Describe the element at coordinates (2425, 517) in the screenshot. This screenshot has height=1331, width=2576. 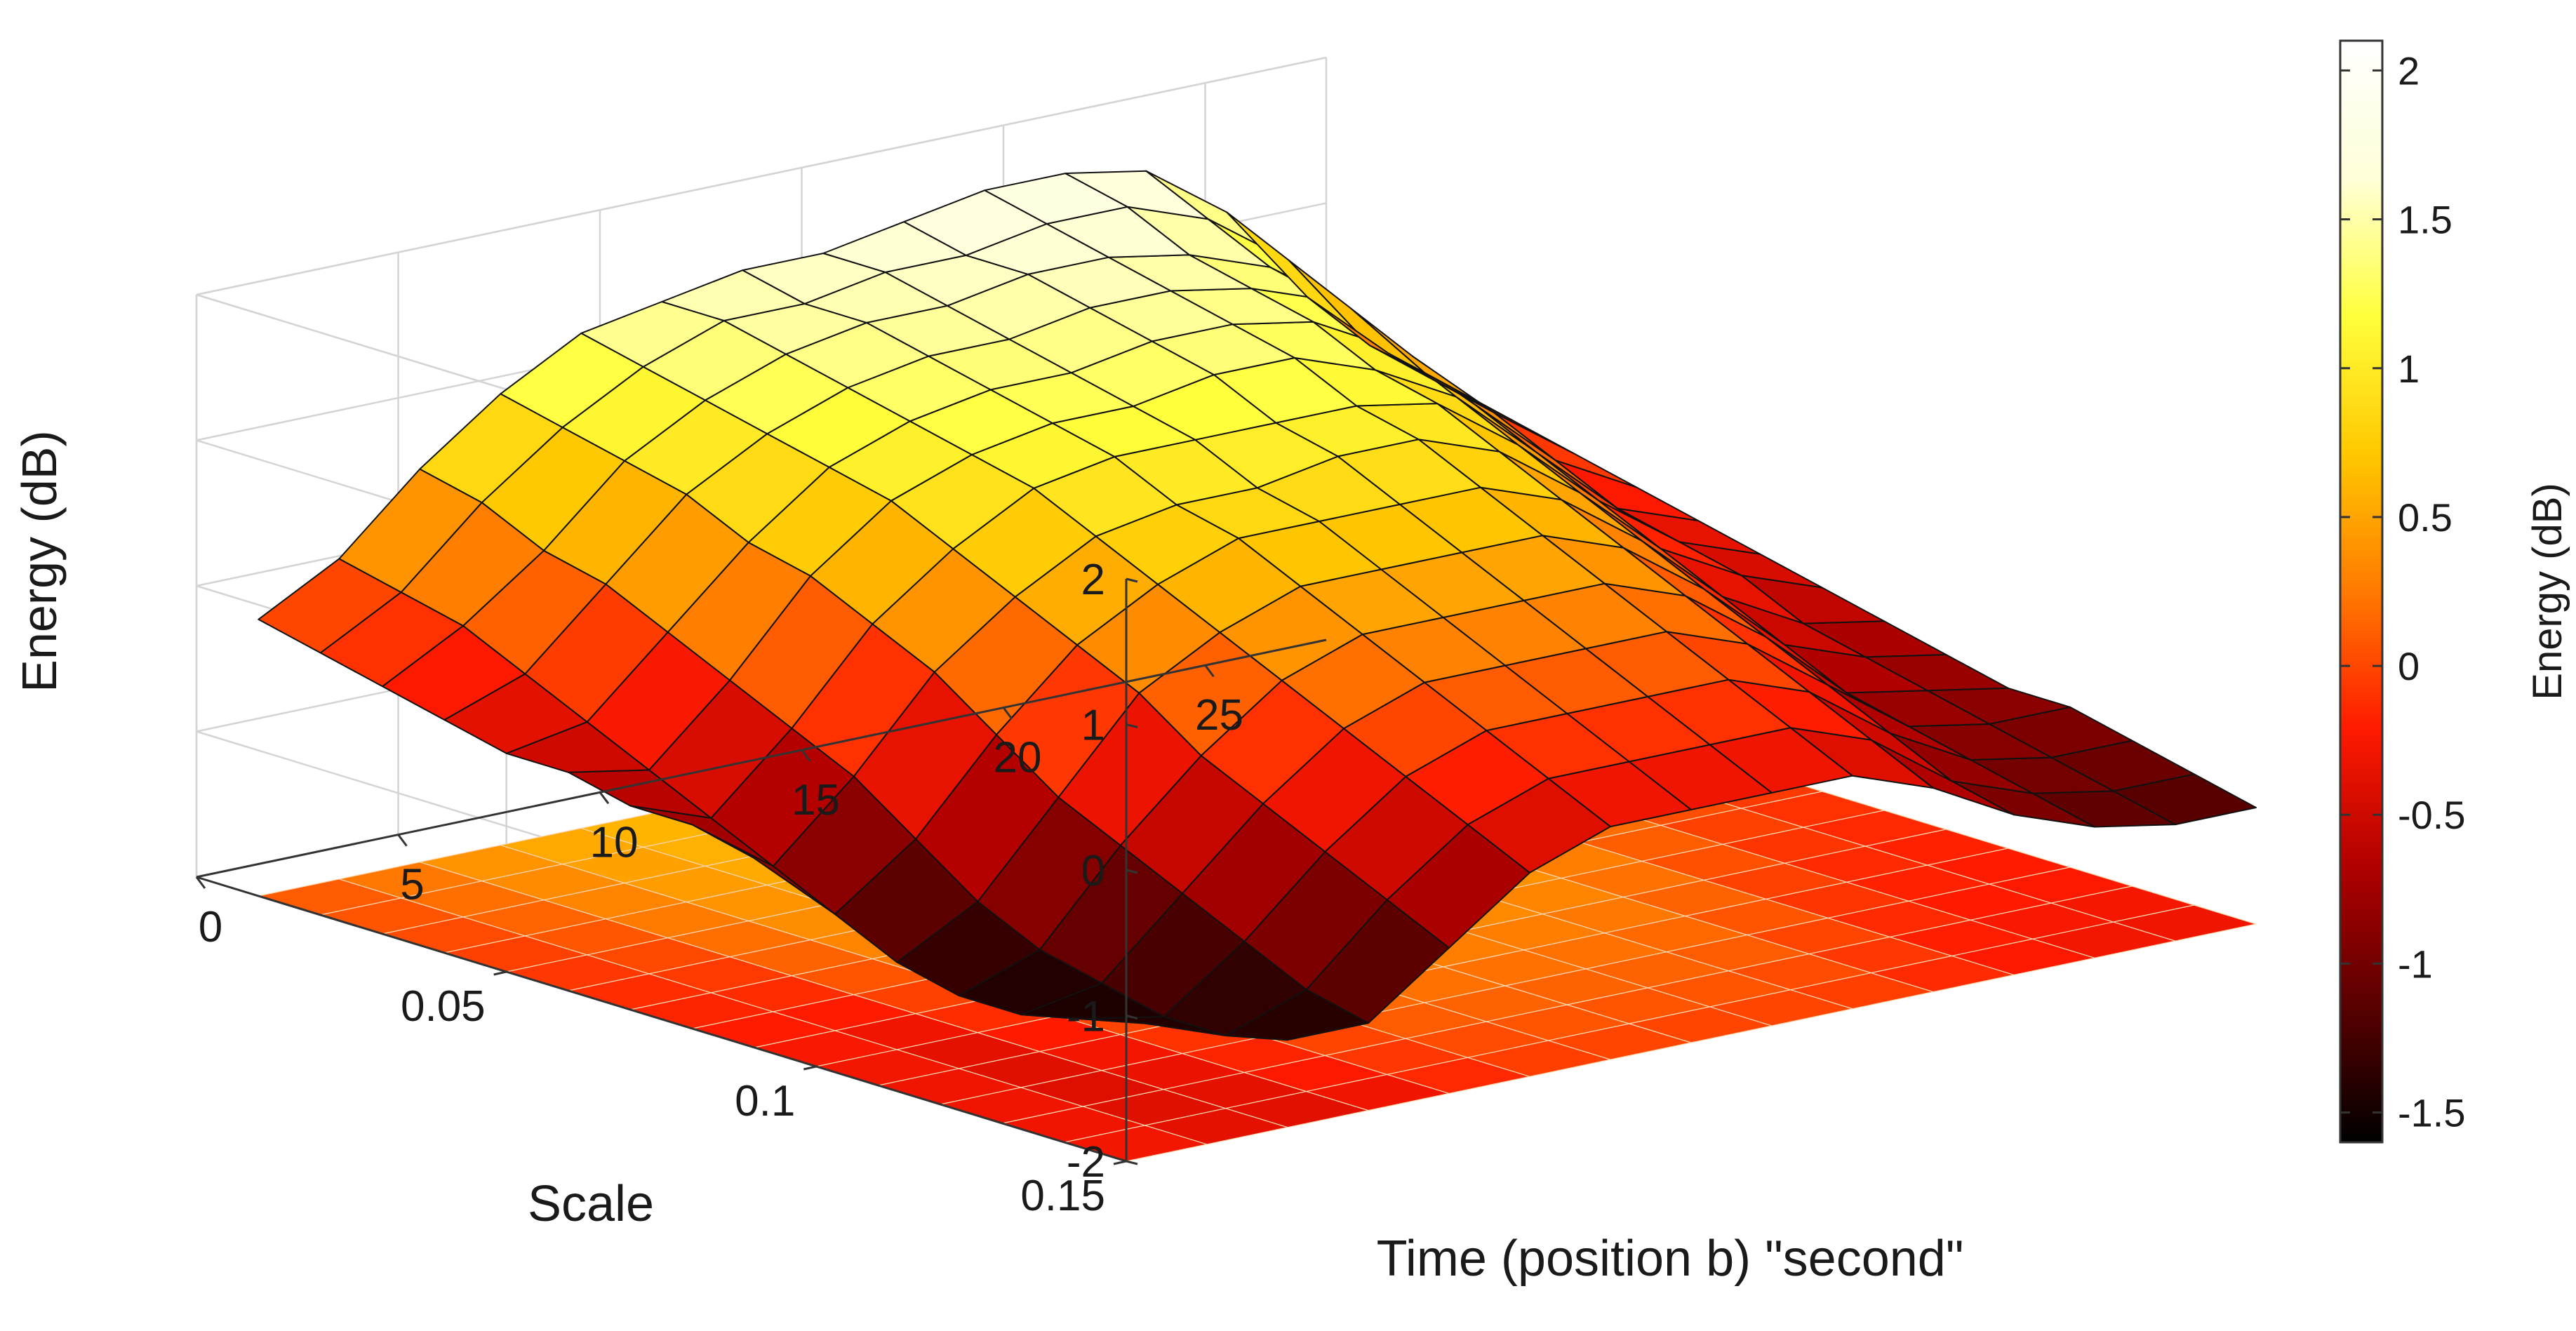
I see `colorbar-tick-label: 0.5` at that location.